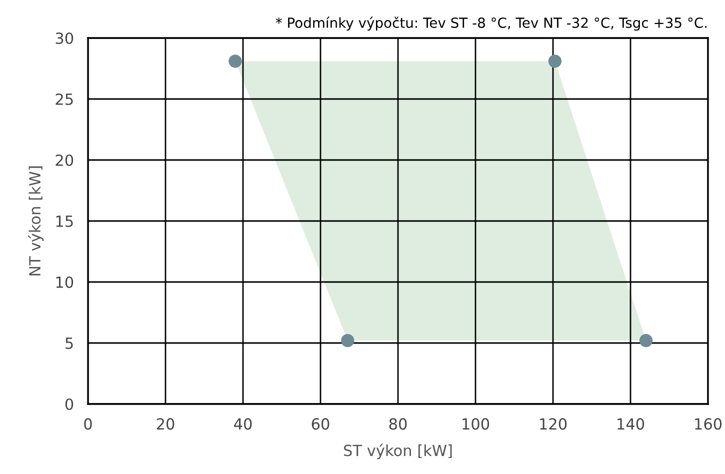  I want to click on x-tick-label: 20, so click(165, 424).